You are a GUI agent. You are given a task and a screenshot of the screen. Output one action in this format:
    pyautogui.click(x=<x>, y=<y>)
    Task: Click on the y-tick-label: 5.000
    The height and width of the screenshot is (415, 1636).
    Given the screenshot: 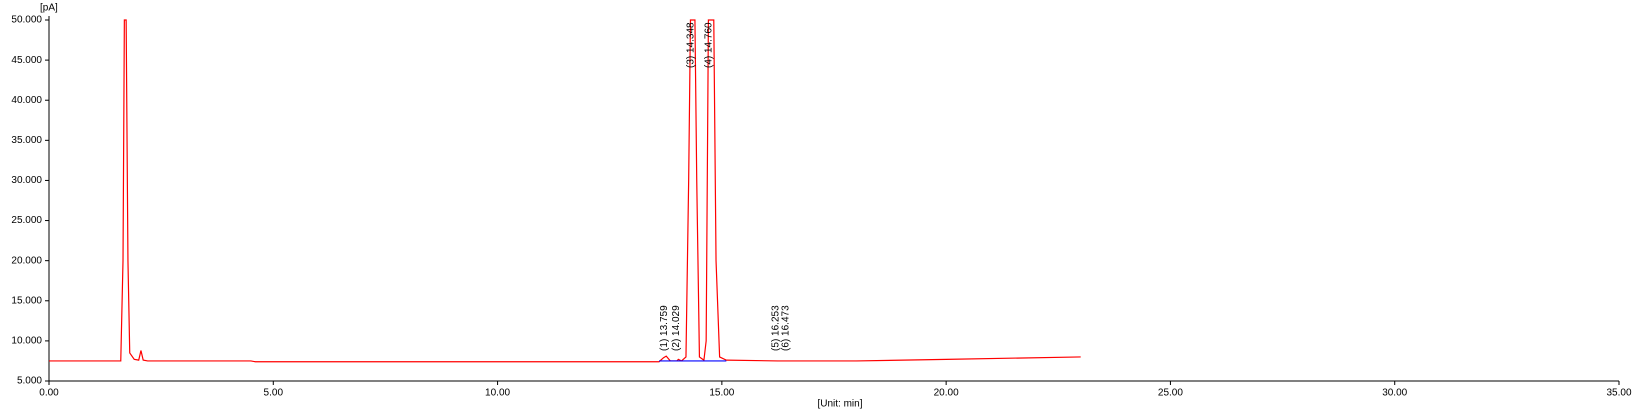 What is the action you would take?
    pyautogui.click(x=29, y=381)
    